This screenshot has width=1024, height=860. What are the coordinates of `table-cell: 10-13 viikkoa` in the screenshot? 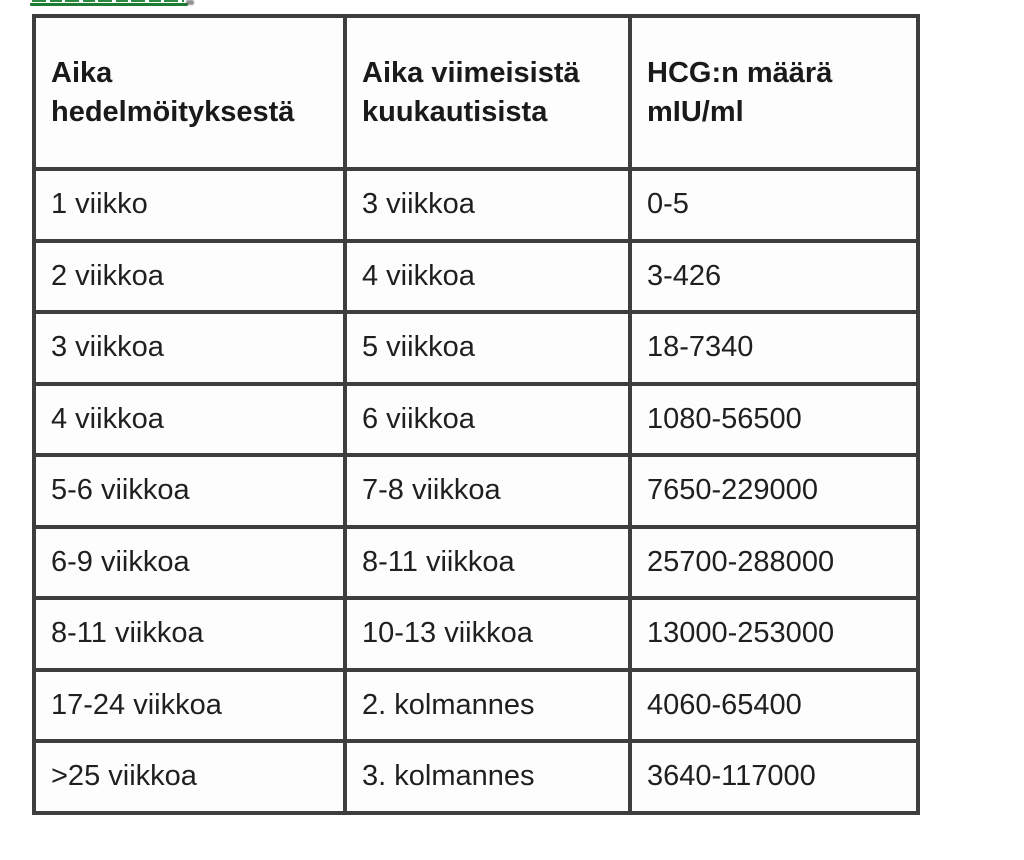 It's located at (487, 634).